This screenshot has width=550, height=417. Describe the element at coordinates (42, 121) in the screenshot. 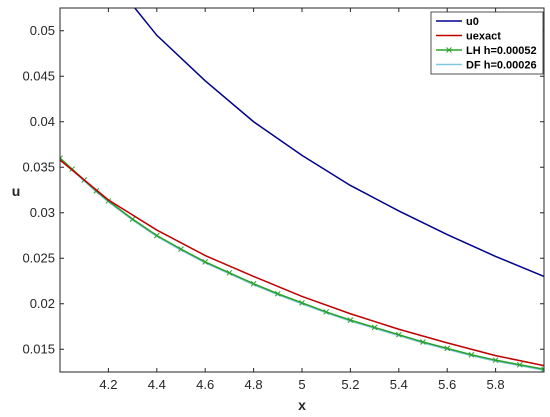

I see `y-tick-label: 0.04` at that location.